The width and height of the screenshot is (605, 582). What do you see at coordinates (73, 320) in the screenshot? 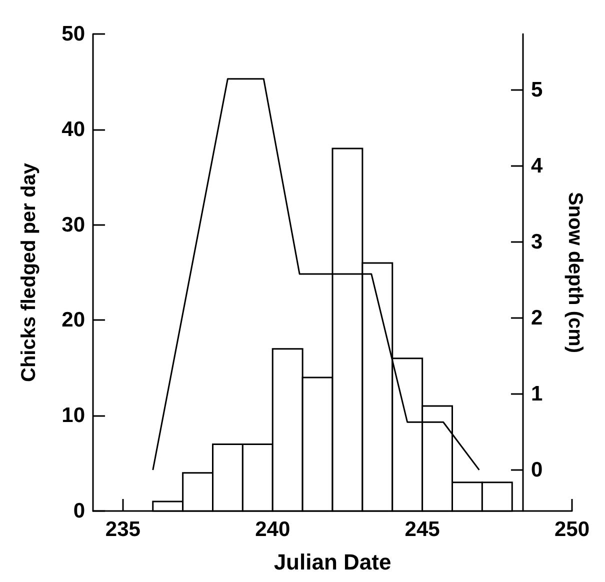
I see `y-tick-label: 20` at bounding box center [73, 320].